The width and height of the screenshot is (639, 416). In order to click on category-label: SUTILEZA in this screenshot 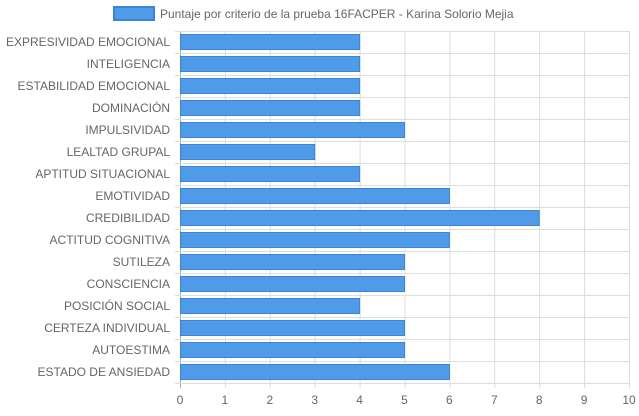, I will do `click(141, 262)`.